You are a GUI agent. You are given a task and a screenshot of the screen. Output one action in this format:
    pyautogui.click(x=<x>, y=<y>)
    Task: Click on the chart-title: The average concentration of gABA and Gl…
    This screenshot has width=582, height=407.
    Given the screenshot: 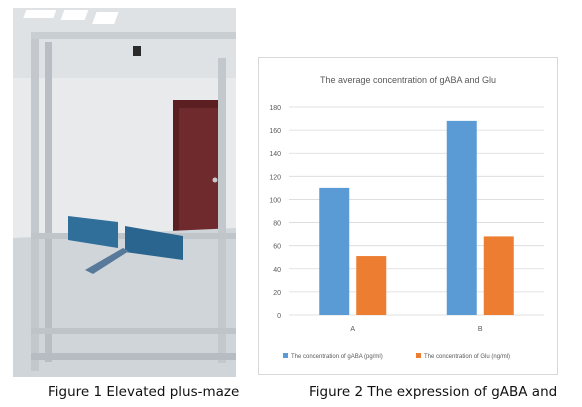 What is the action you would take?
    pyautogui.click(x=408, y=80)
    